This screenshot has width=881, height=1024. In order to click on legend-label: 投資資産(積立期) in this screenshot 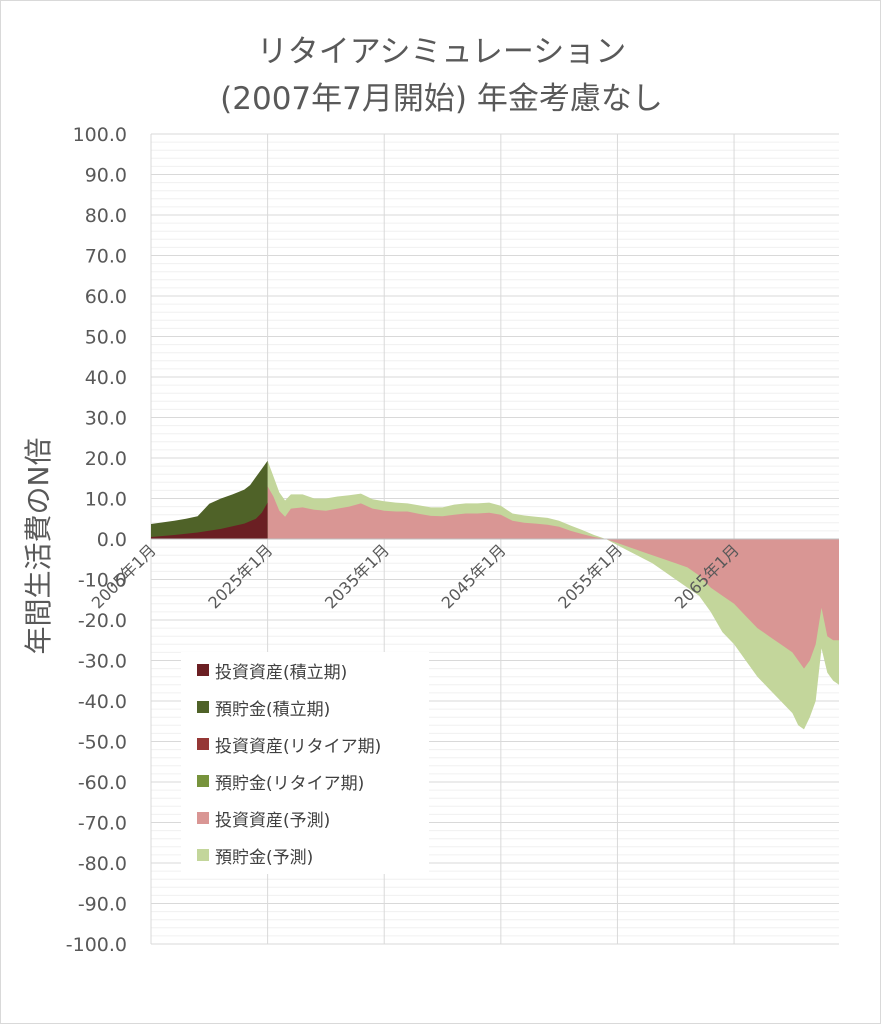, I will do `click(281, 672)`.